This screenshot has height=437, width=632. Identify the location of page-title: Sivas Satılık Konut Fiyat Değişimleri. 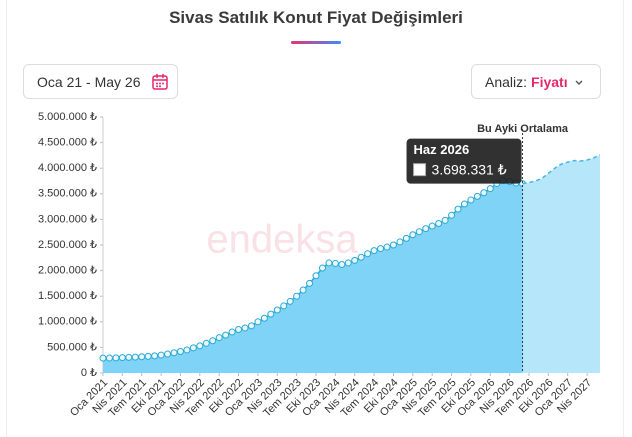
(316, 17).